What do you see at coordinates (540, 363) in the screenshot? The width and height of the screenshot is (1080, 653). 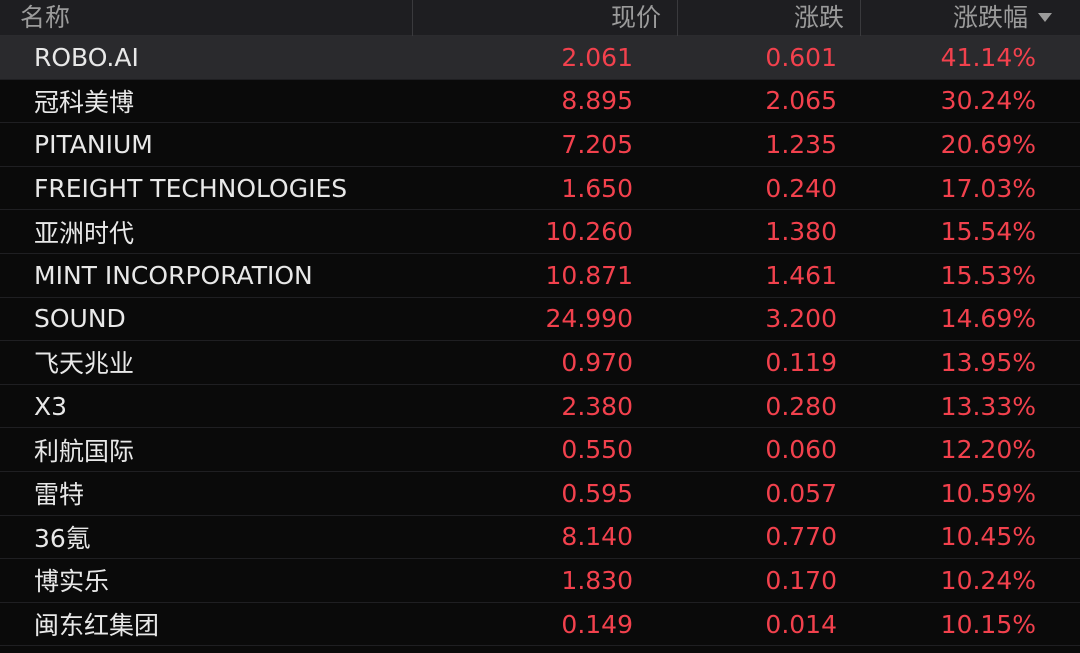 I see `table-row: 飞天兆业 0.970 0.119 13.95%` at bounding box center [540, 363].